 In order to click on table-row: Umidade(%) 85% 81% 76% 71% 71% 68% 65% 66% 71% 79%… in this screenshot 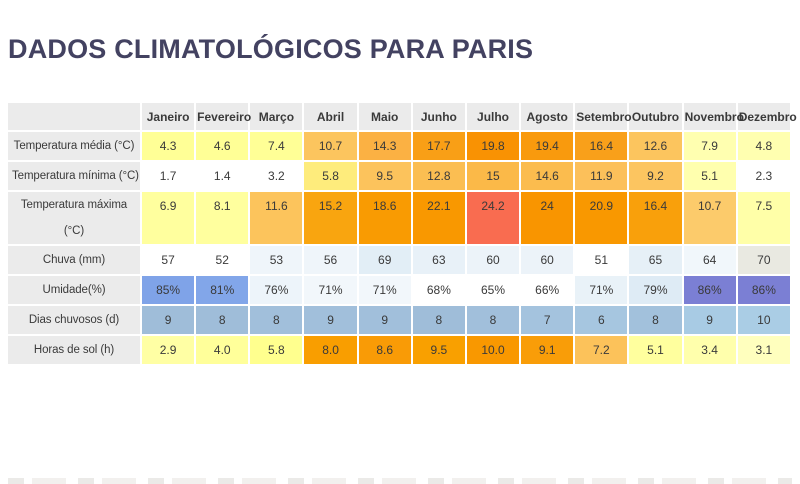, I will do `click(399, 290)`.